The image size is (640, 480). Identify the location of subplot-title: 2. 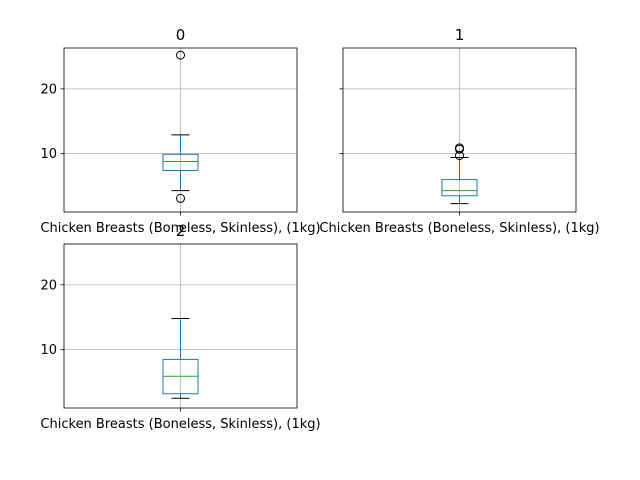
(181, 231).